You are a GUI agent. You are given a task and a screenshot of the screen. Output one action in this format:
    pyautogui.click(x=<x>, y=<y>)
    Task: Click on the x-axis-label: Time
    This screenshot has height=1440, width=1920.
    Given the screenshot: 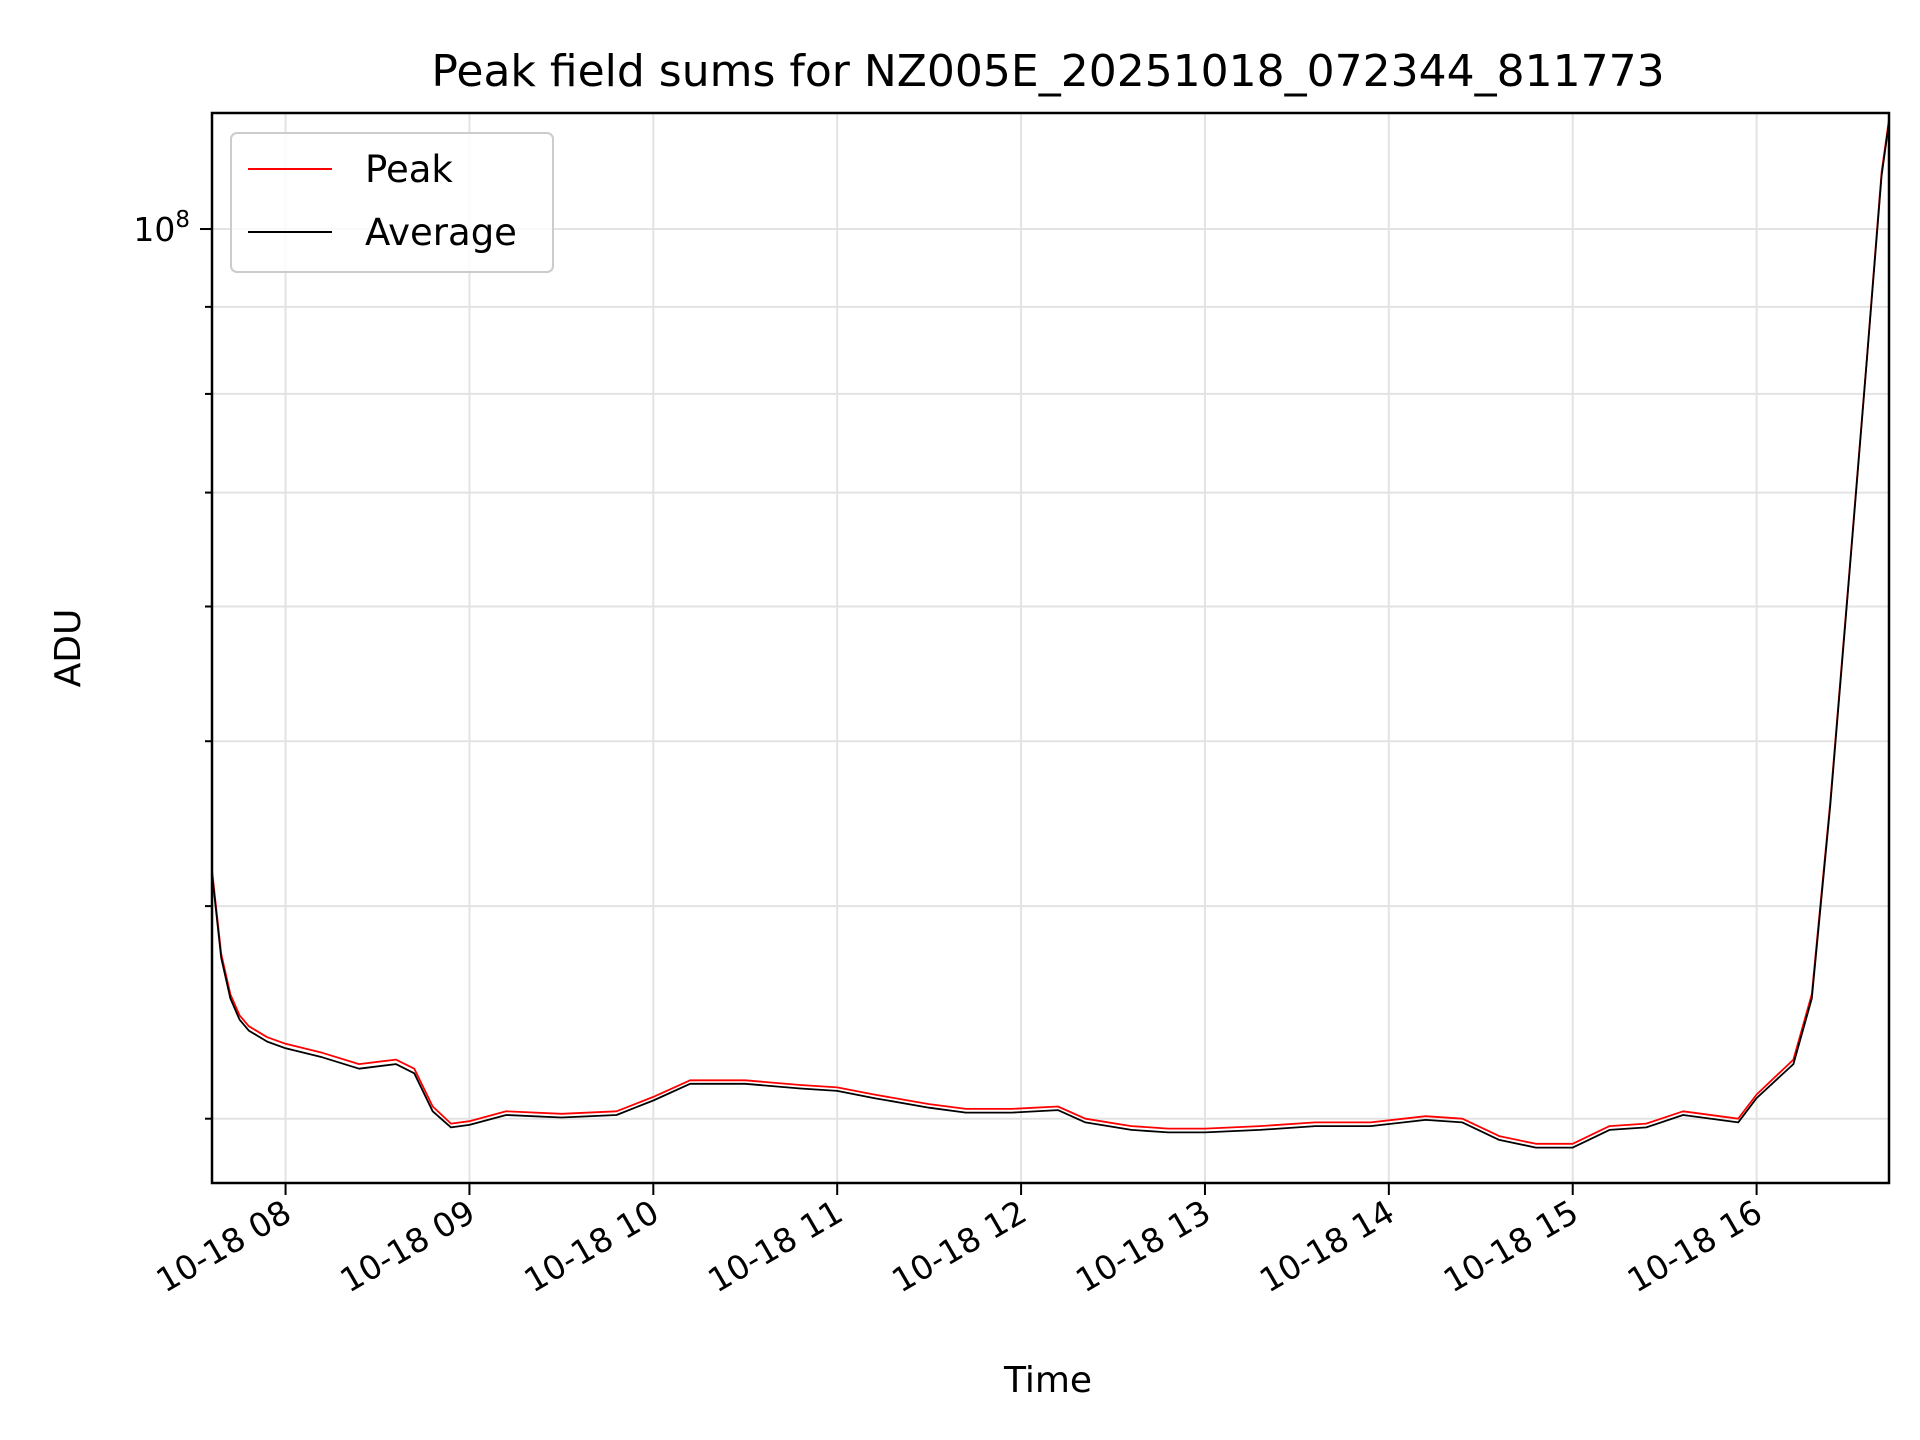 What is the action you would take?
    pyautogui.click(x=1047, y=1380)
    